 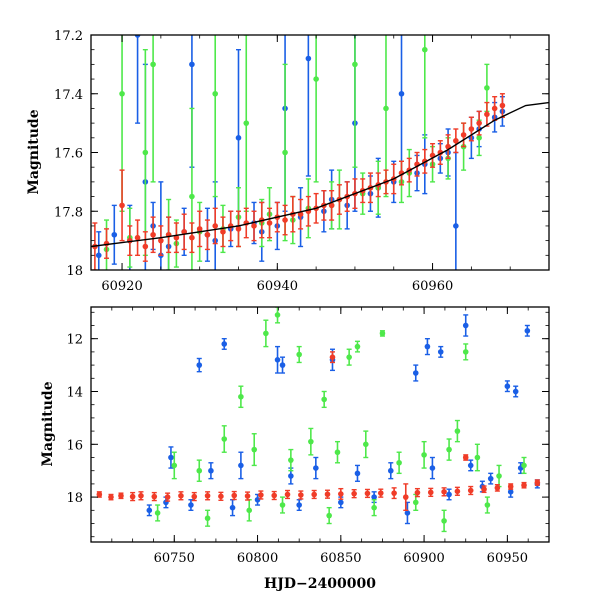 What do you see at coordinates (68, 212) in the screenshot?
I see `top-y-tick-label: 17.8` at bounding box center [68, 212].